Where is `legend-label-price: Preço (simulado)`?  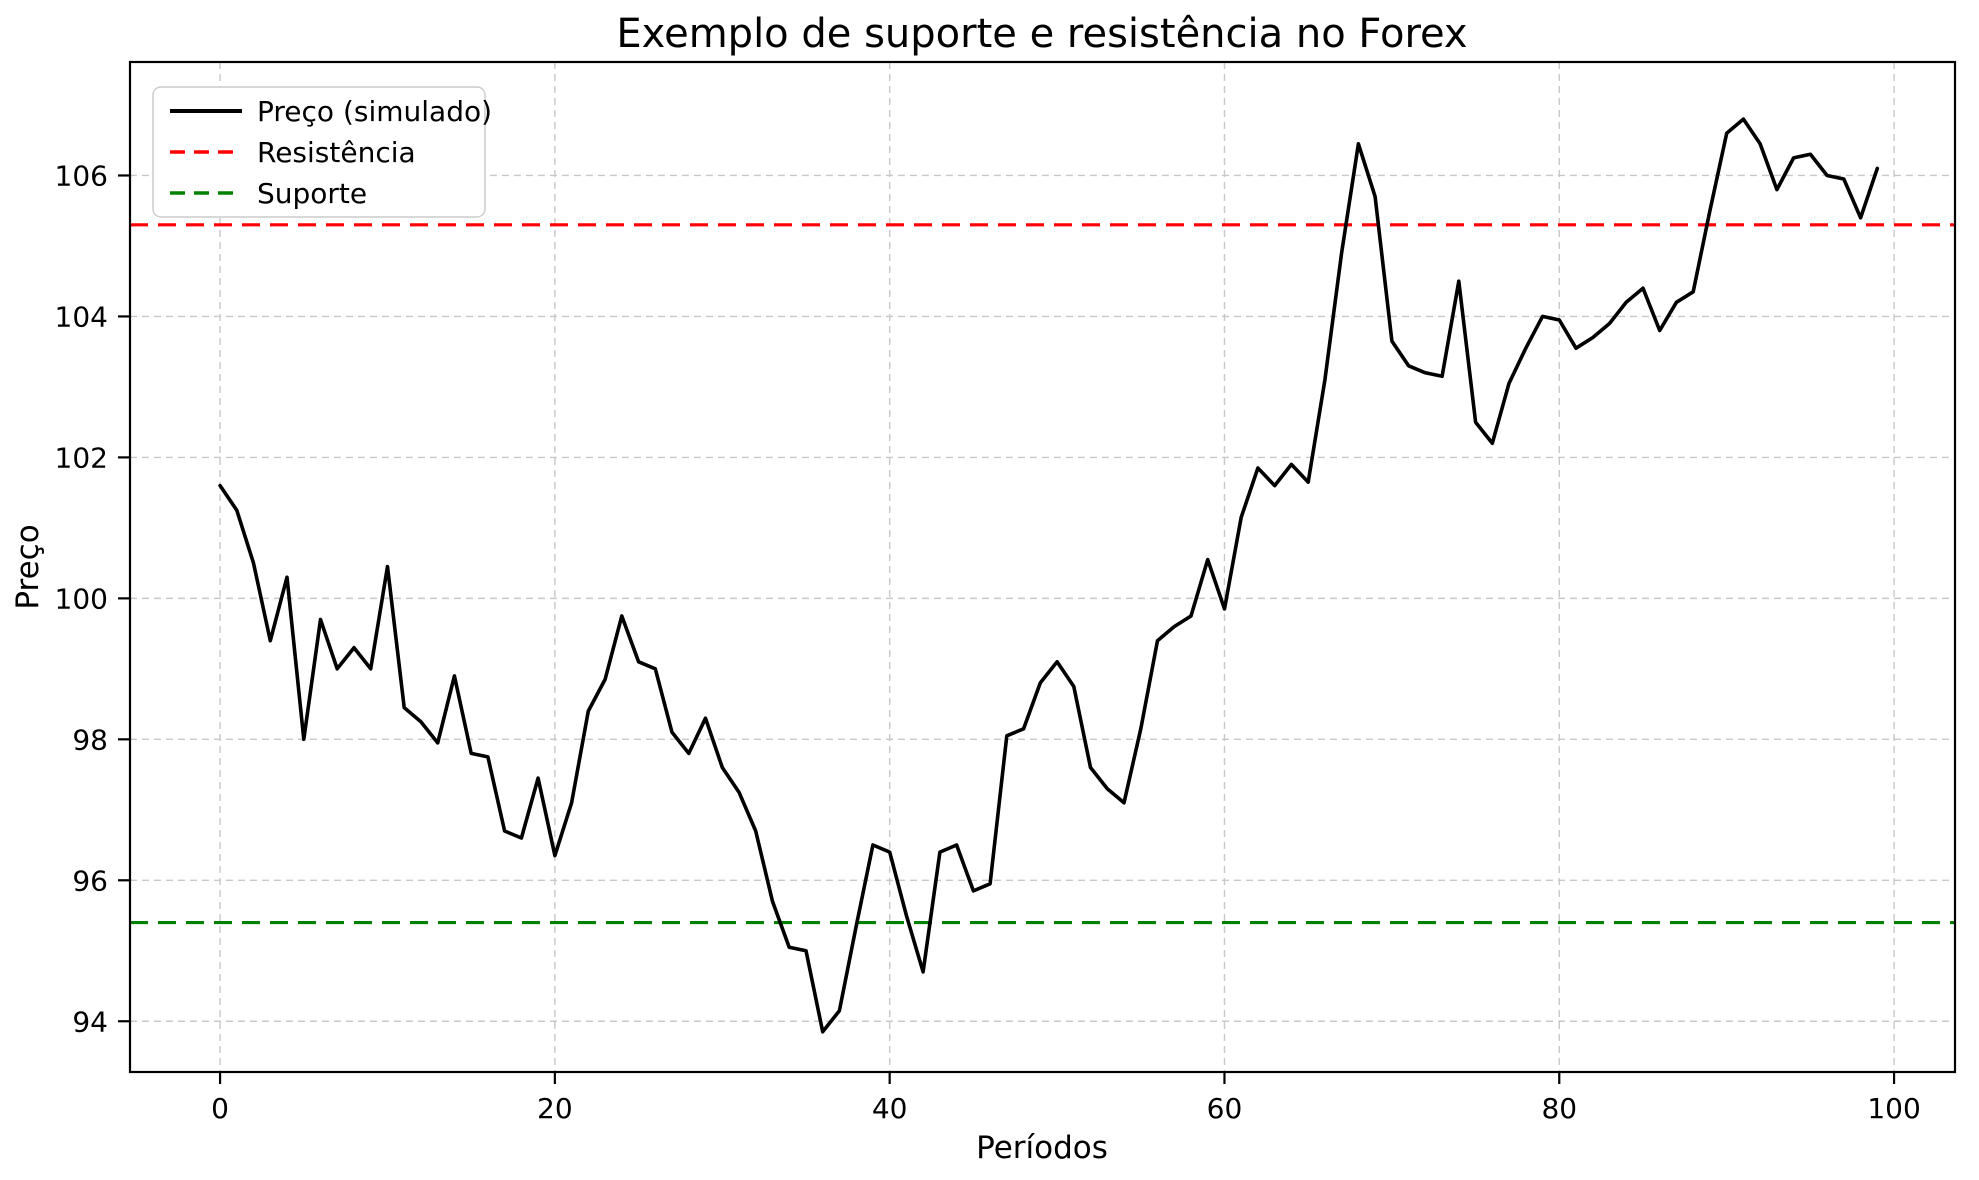 legend-label-price: Preço (simulado) is located at coordinates (374, 111).